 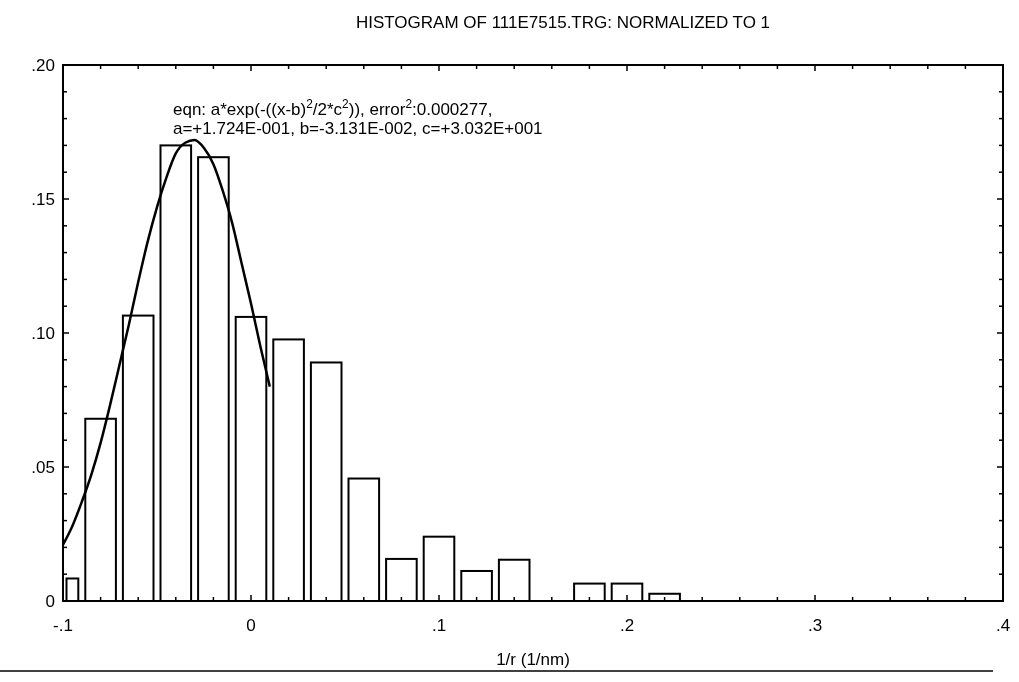 What do you see at coordinates (251, 625) in the screenshot?
I see `x-tick-label: 0` at bounding box center [251, 625].